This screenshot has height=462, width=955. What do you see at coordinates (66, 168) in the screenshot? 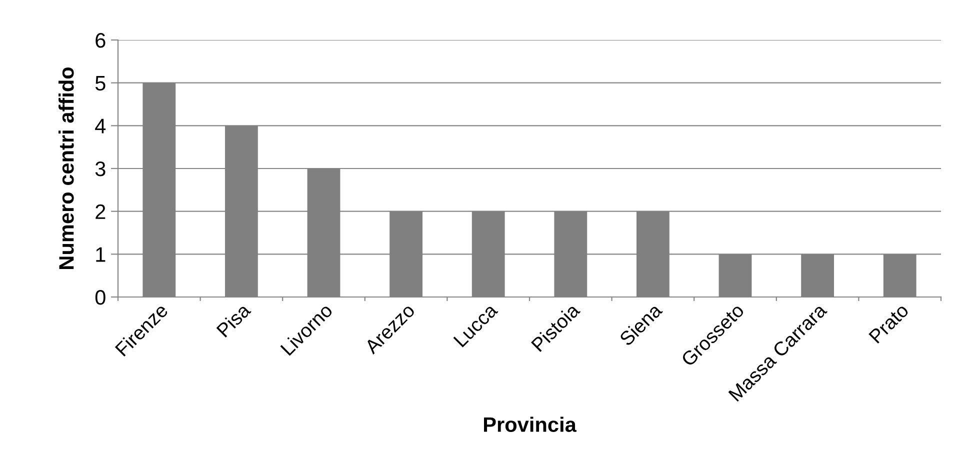
I see `y-axis-title: Numero centri affido` at bounding box center [66, 168].